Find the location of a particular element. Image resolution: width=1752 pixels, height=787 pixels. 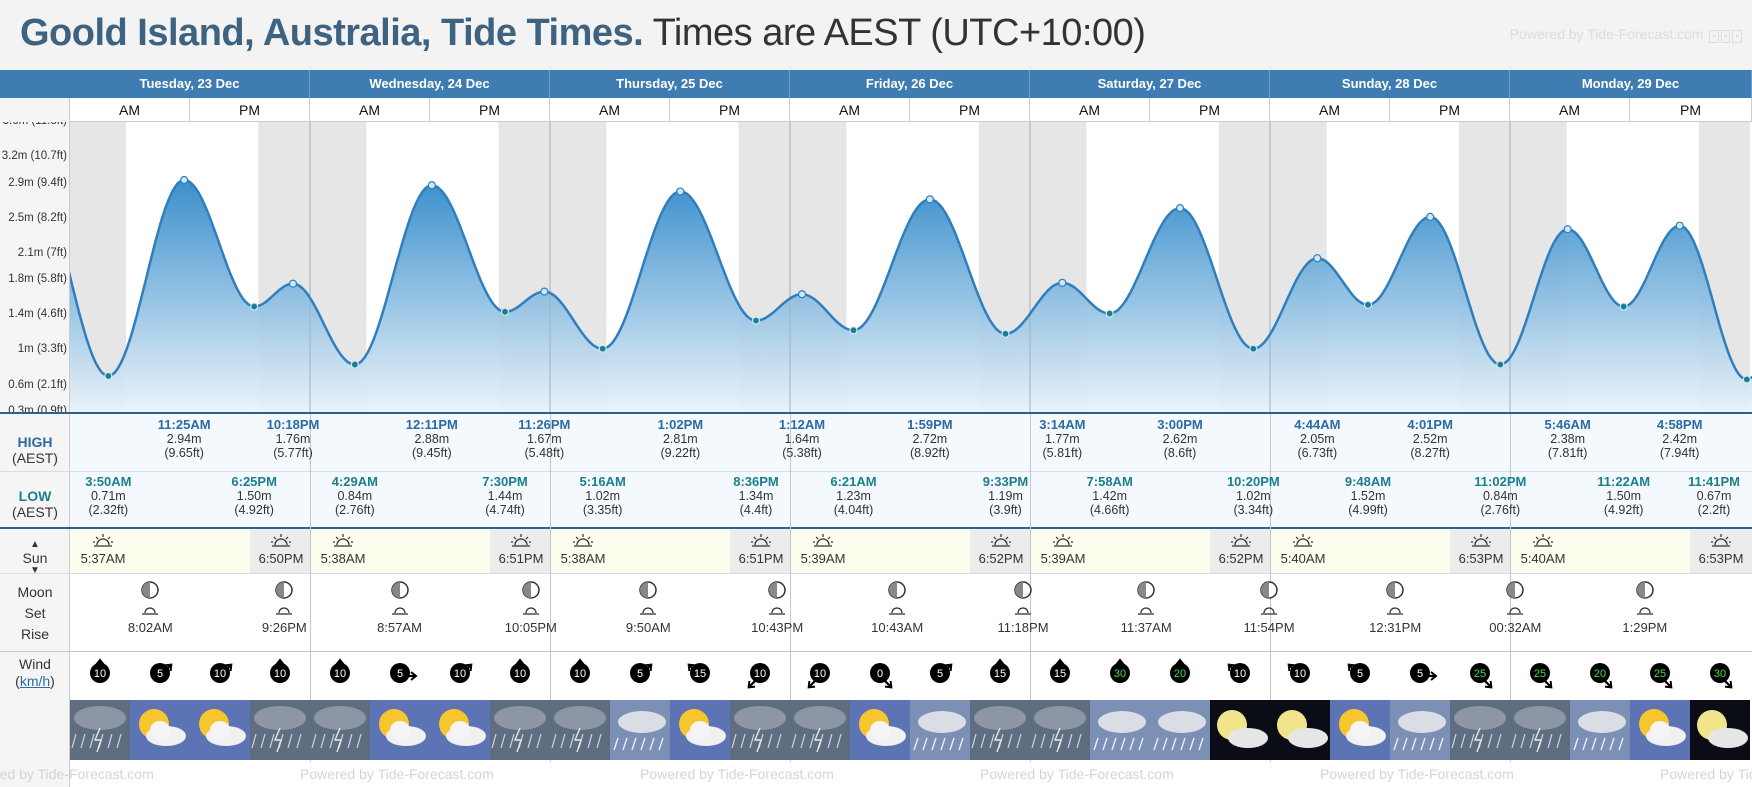

low-tide-height-ft: (2.76ft) is located at coordinates (1500, 510).